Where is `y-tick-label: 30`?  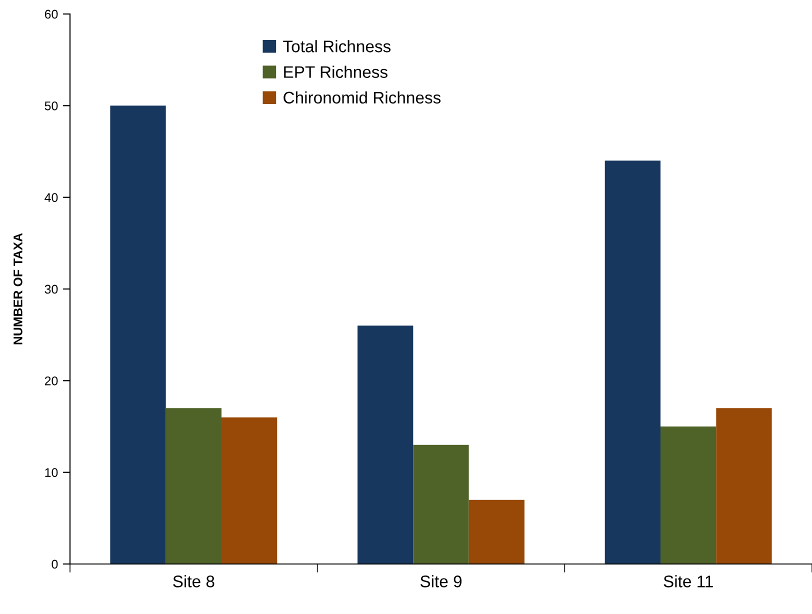 y-tick-label: 30 is located at coordinates (51, 289).